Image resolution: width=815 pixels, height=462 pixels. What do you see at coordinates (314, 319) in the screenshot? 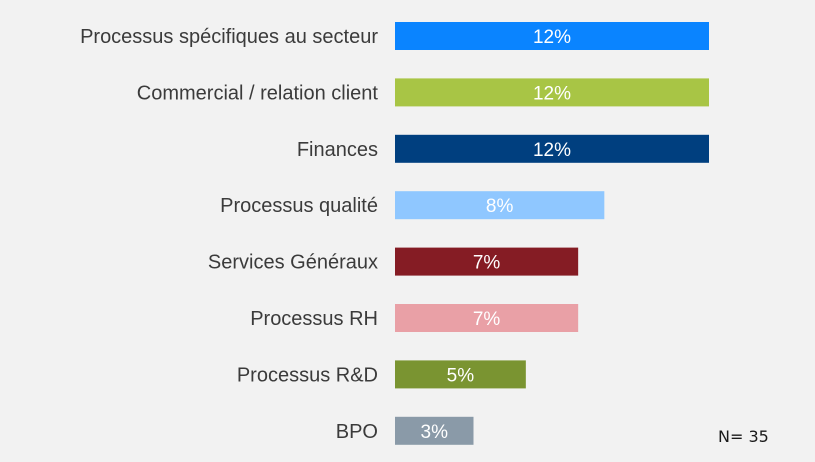
I see `category-label: Processus RH` at bounding box center [314, 319].